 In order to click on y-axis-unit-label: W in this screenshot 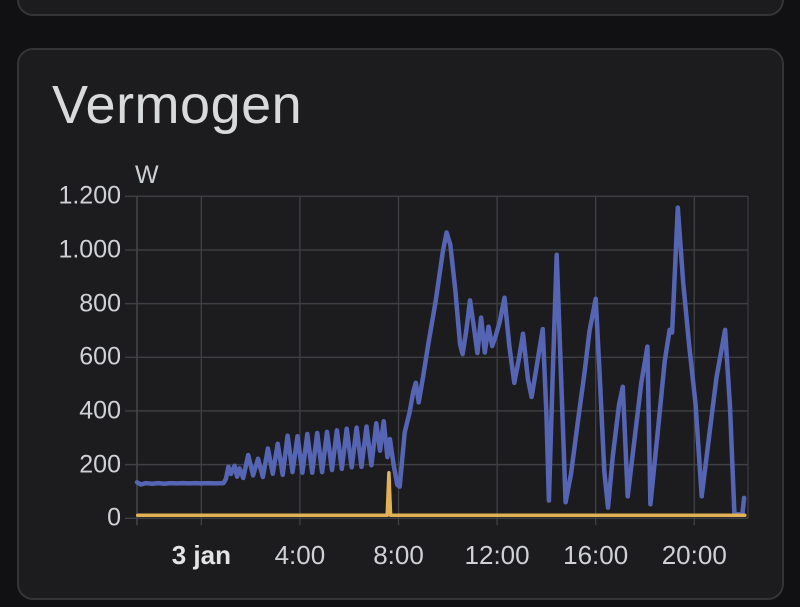, I will do `click(147, 175)`.